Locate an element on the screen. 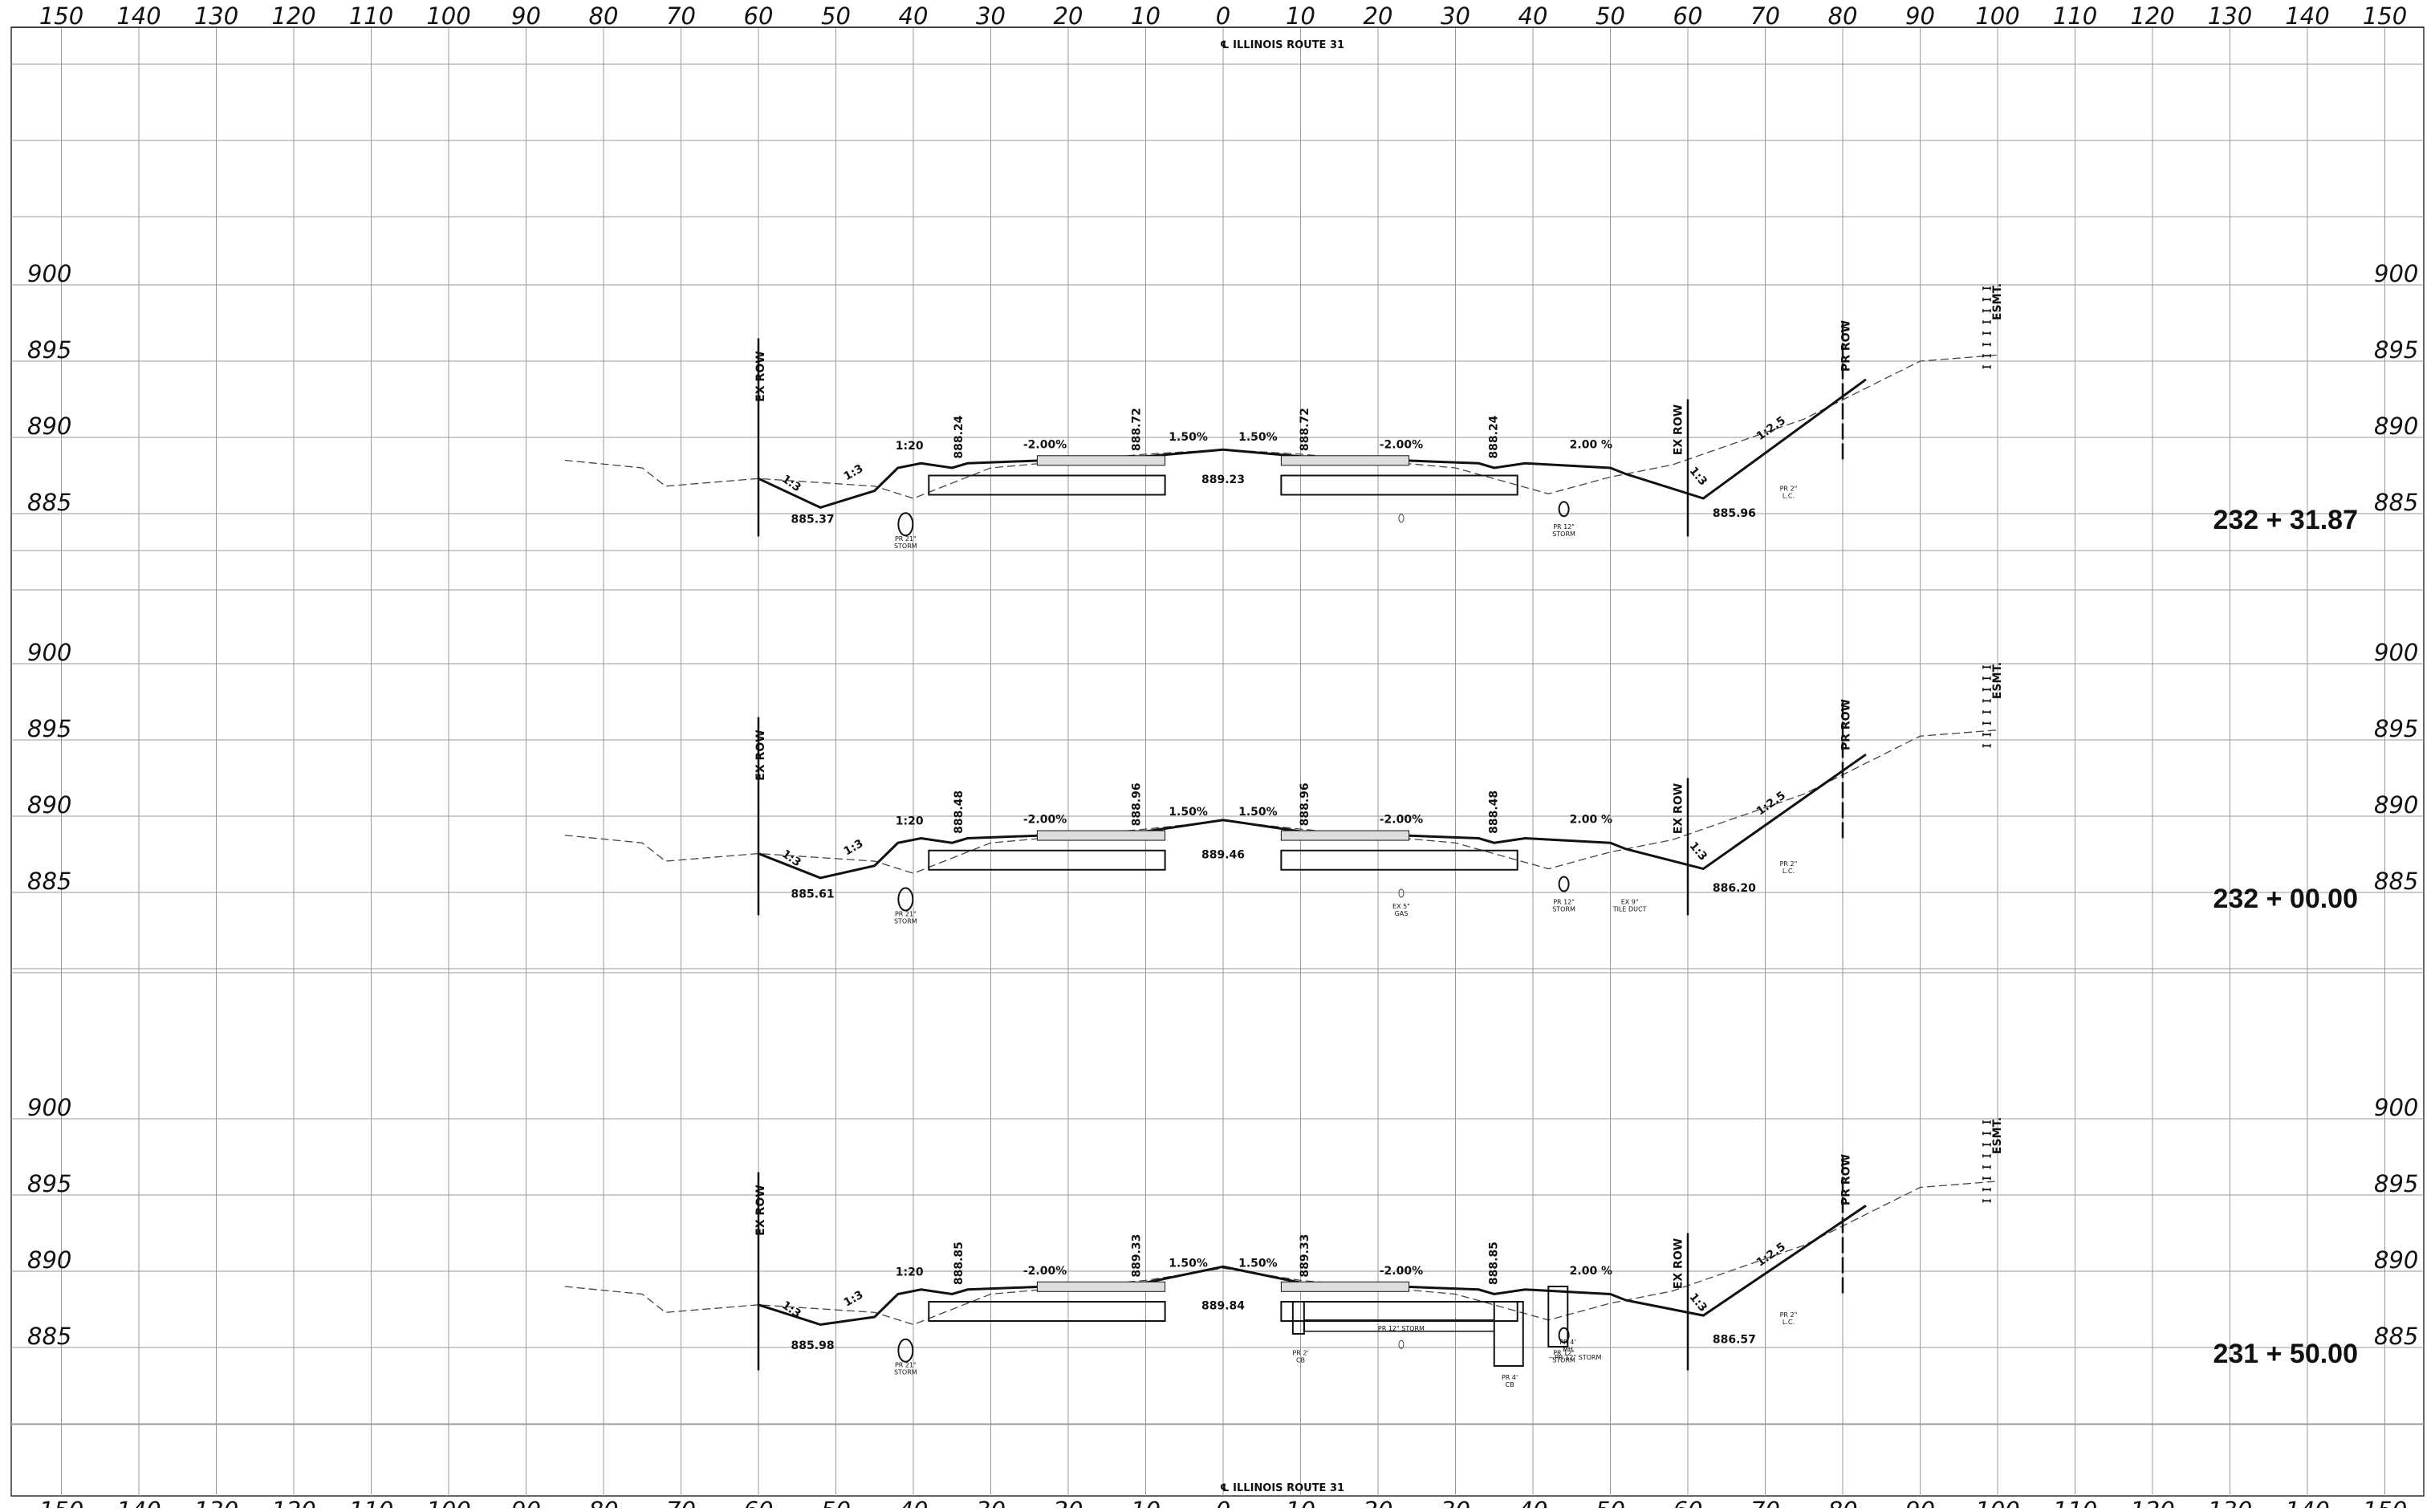  edge-left-elevation: 888.48 is located at coordinates (959, 812).